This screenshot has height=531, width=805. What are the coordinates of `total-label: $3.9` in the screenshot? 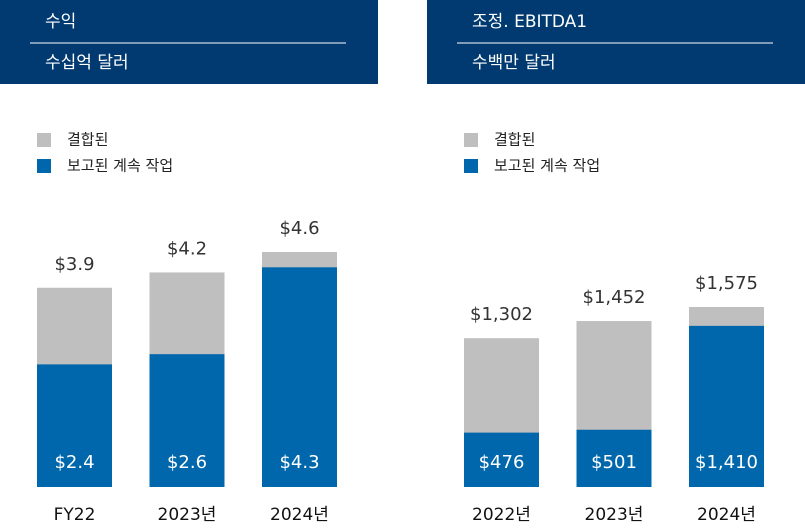 It's located at (74, 264).